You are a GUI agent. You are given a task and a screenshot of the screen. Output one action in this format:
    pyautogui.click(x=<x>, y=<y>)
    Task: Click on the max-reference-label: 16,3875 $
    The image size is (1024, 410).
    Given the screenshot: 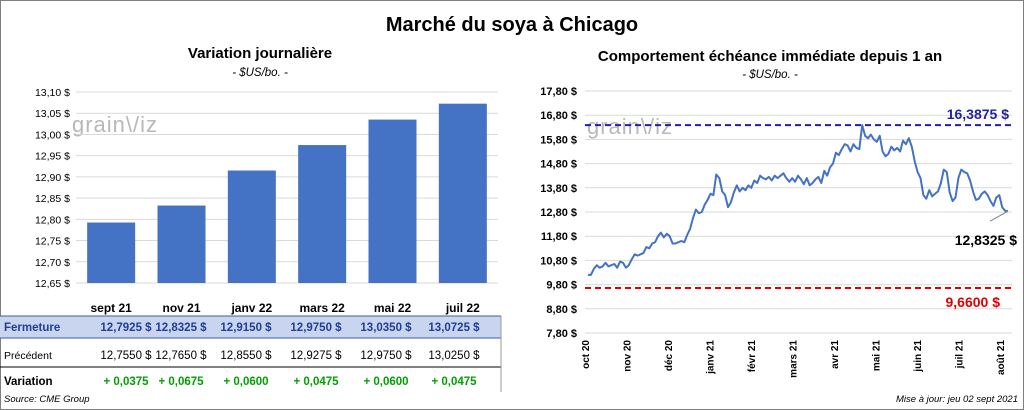 What is the action you would take?
    pyautogui.click(x=978, y=114)
    